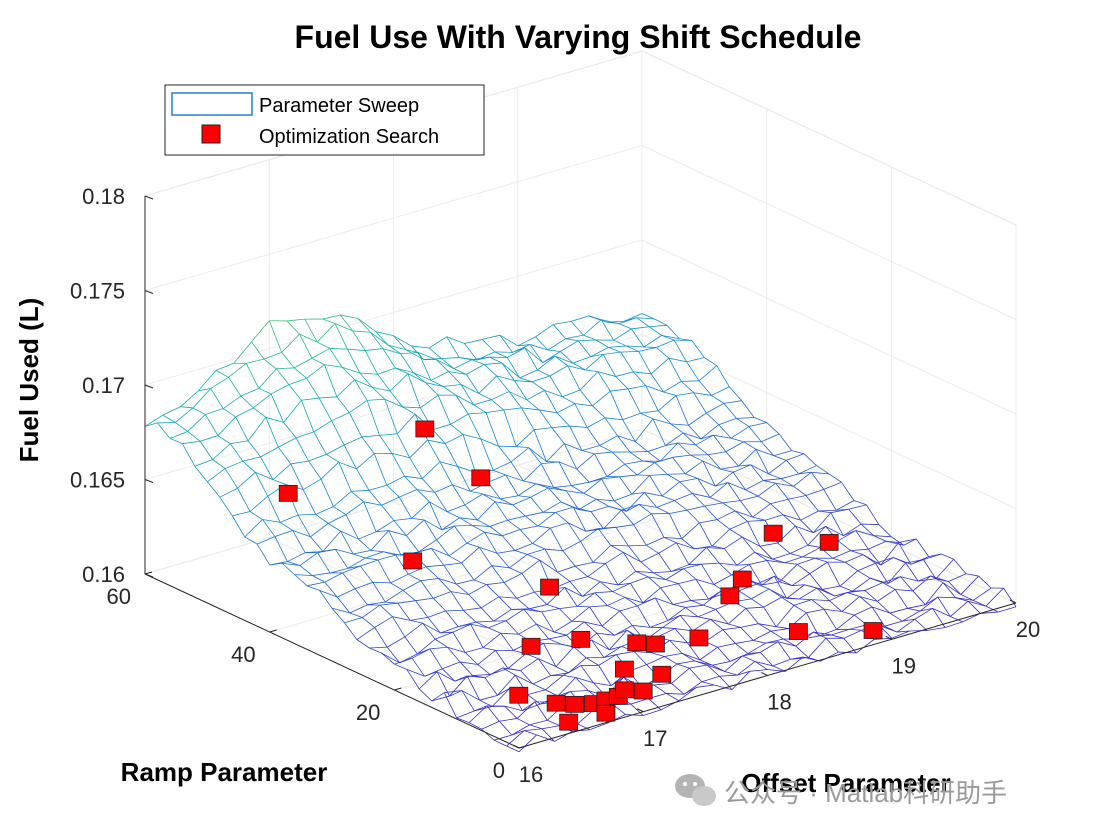  What do you see at coordinates (349, 137) in the screenshot?
I see `legend-label-search: Optimization Search` at bounding box center [349, 137].